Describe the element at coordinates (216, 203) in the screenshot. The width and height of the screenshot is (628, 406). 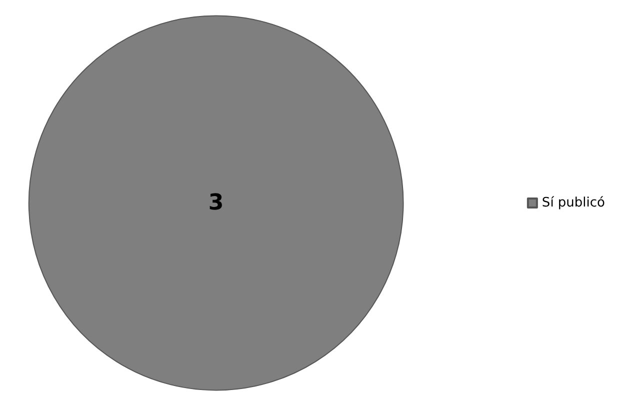
I see `data-label: 3` at that location.